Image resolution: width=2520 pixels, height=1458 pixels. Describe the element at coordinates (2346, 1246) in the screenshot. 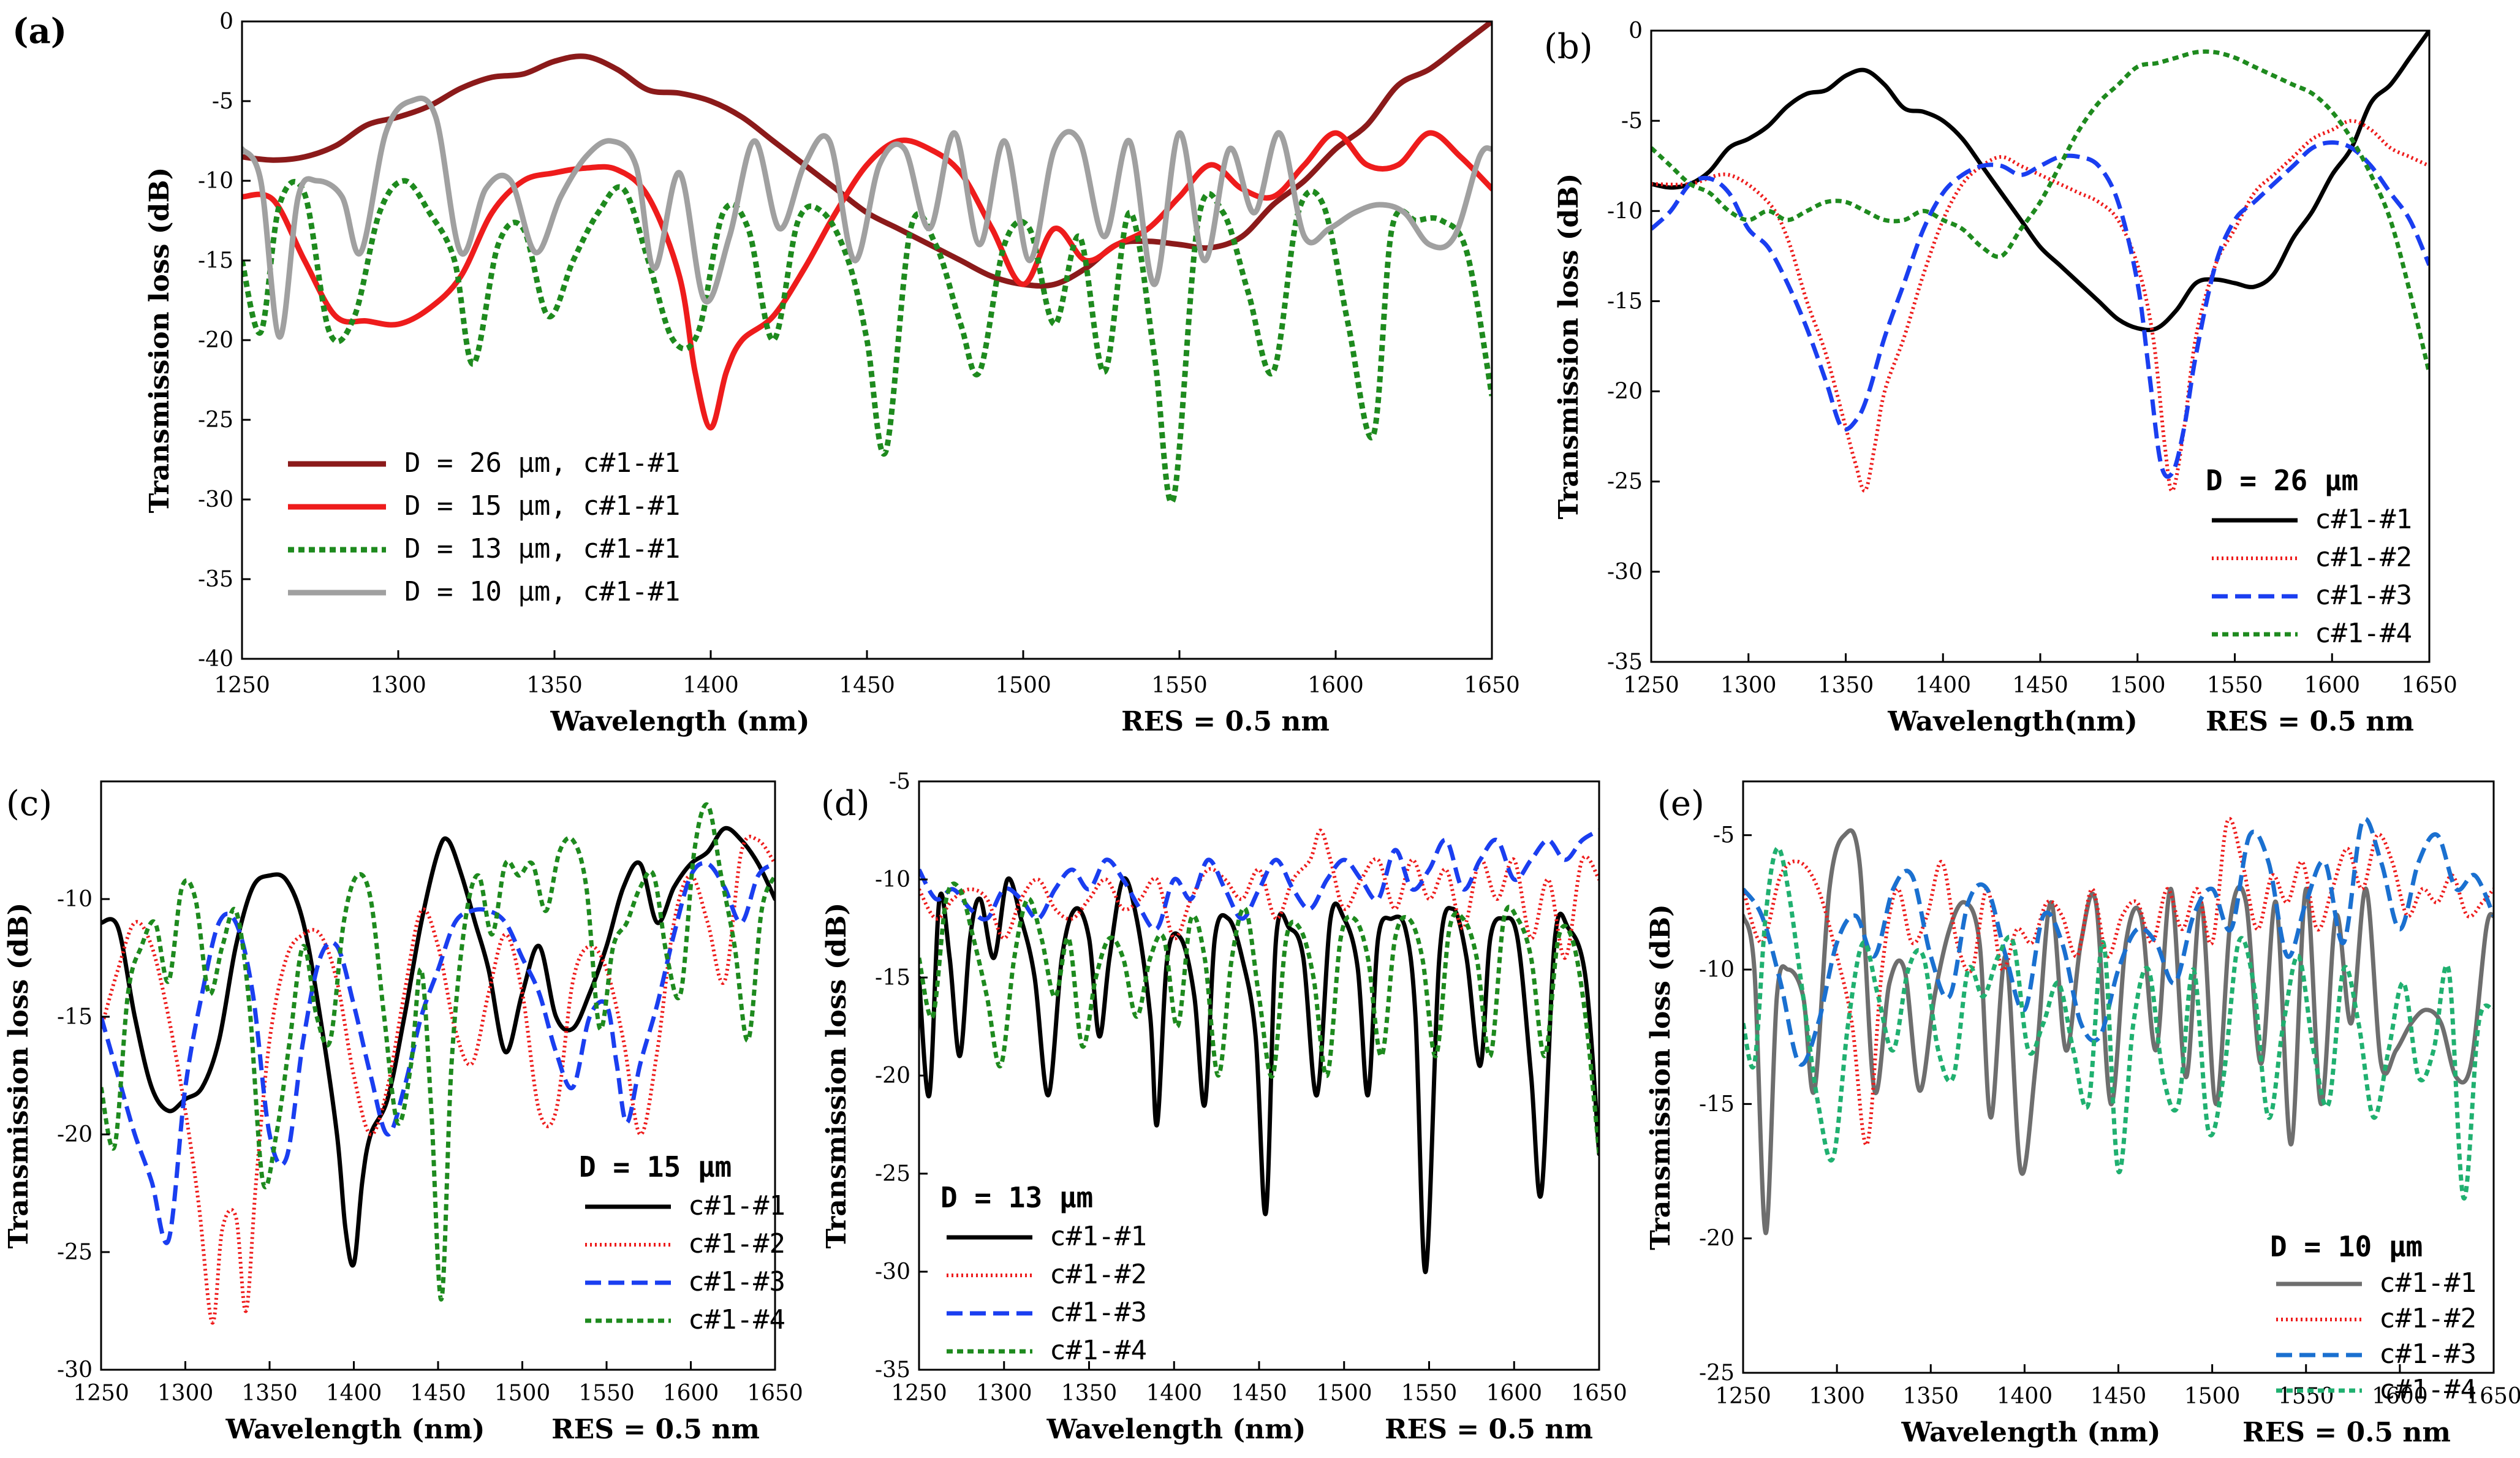

I see `legend-title: D = 10 μm` at that location.